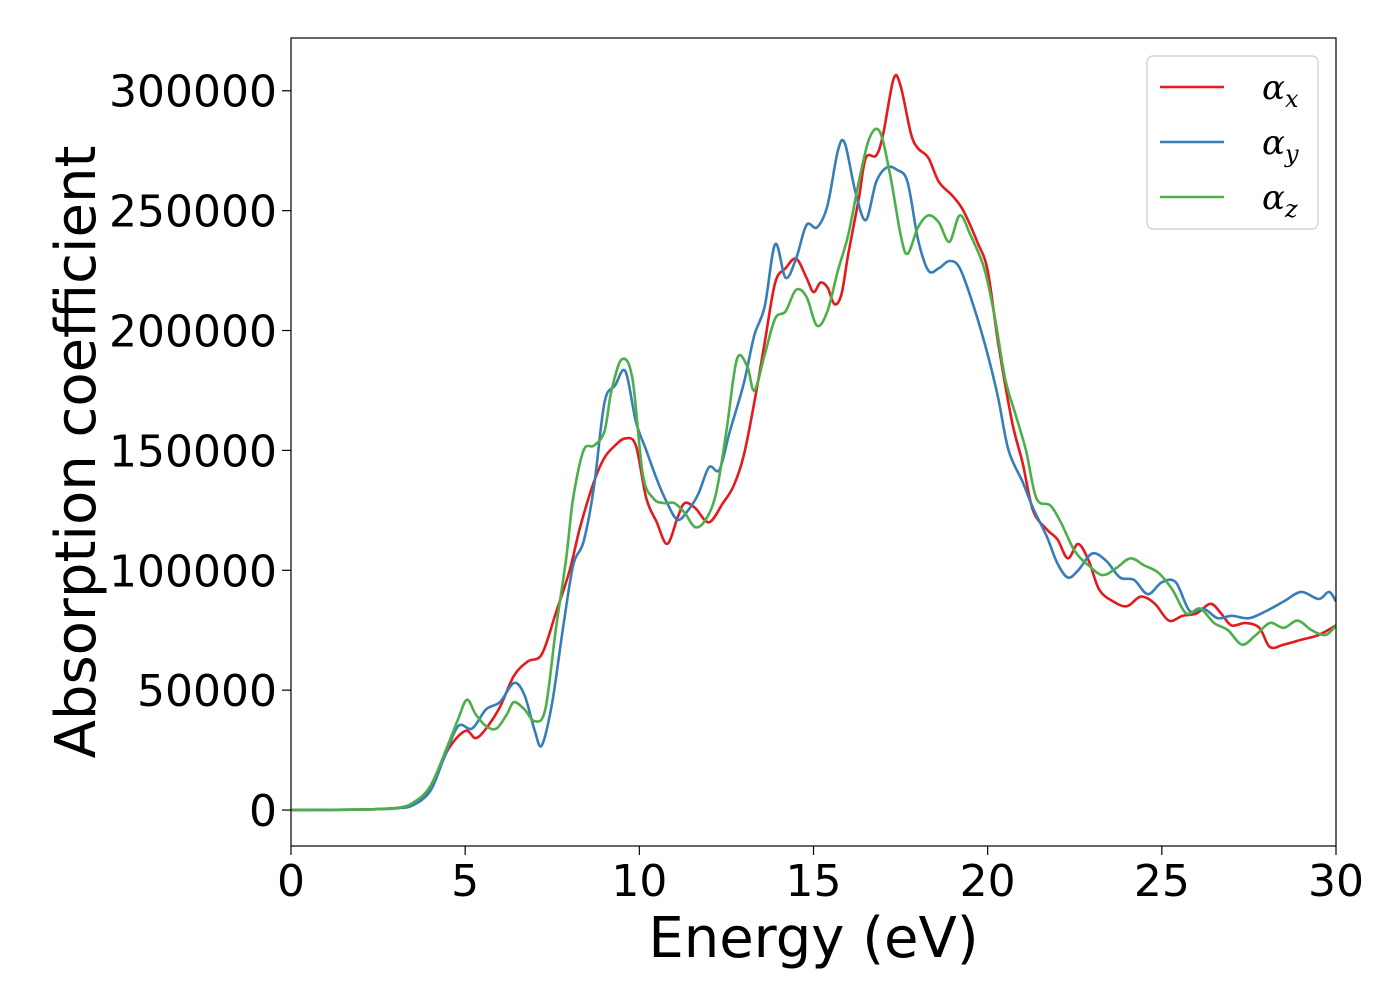 The width and height of the screenshot is (1400, 1000). I want to click on y-tick-label: 300000, so click(193, 92).